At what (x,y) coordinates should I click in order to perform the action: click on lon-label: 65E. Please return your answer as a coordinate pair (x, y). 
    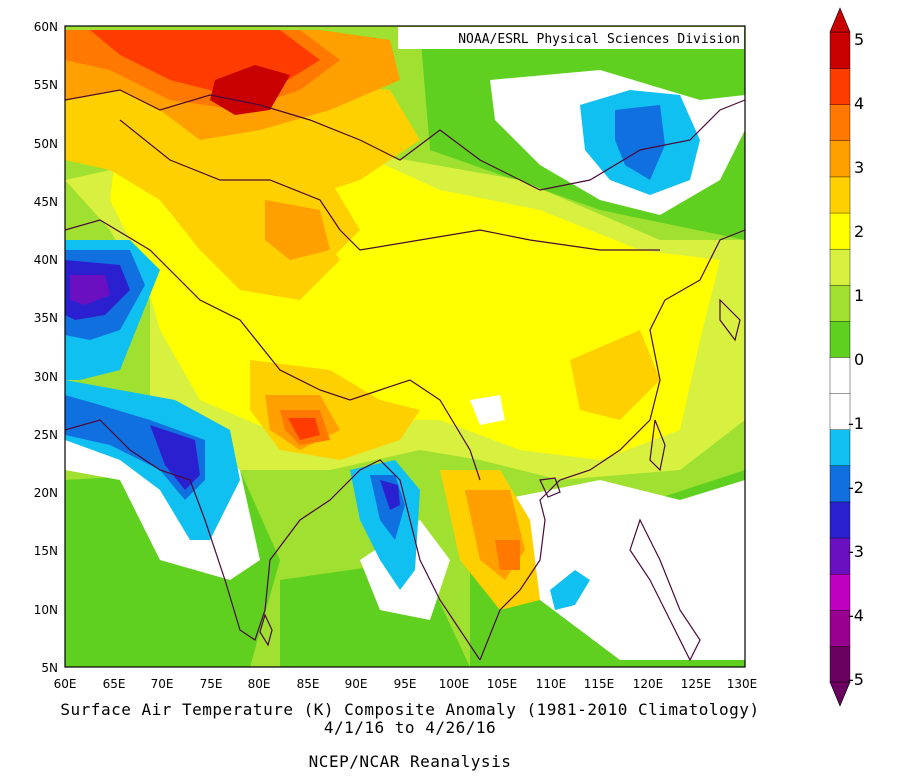
    Looking at the image, I should click on (114, 684).